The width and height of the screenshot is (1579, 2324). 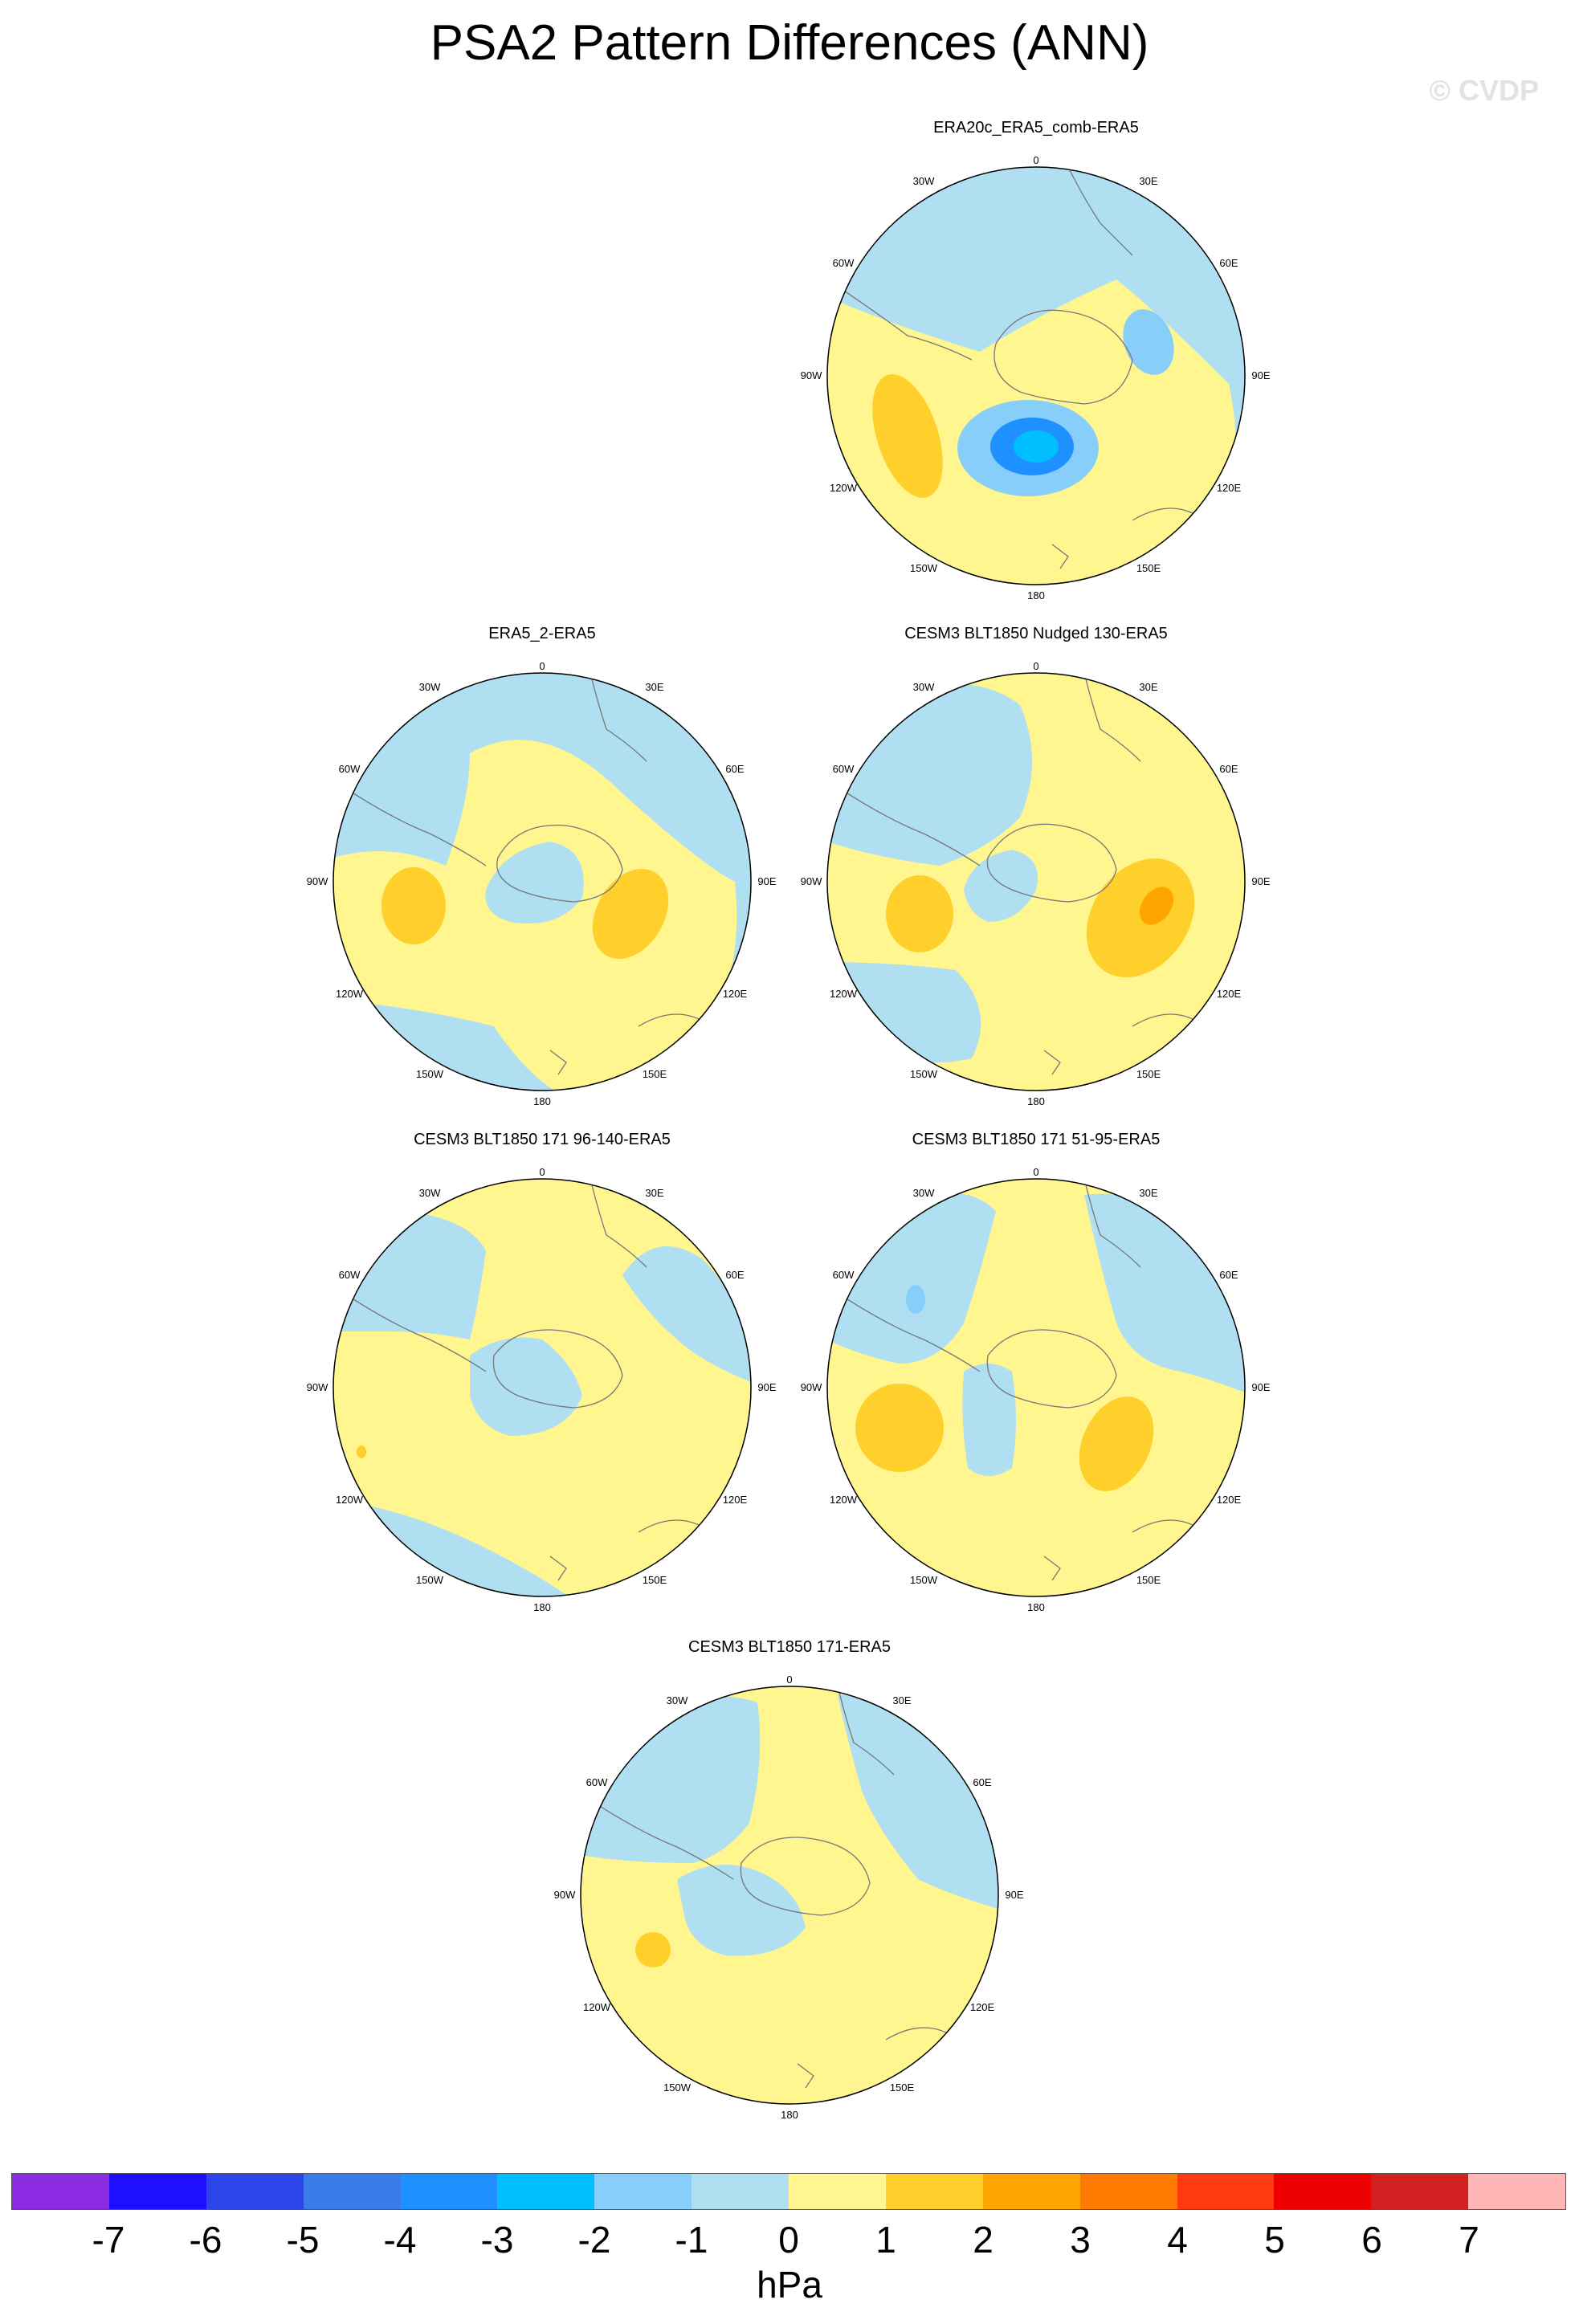 I want to click on colorbar-tick-label: 1, so click(x=885, y=2240).